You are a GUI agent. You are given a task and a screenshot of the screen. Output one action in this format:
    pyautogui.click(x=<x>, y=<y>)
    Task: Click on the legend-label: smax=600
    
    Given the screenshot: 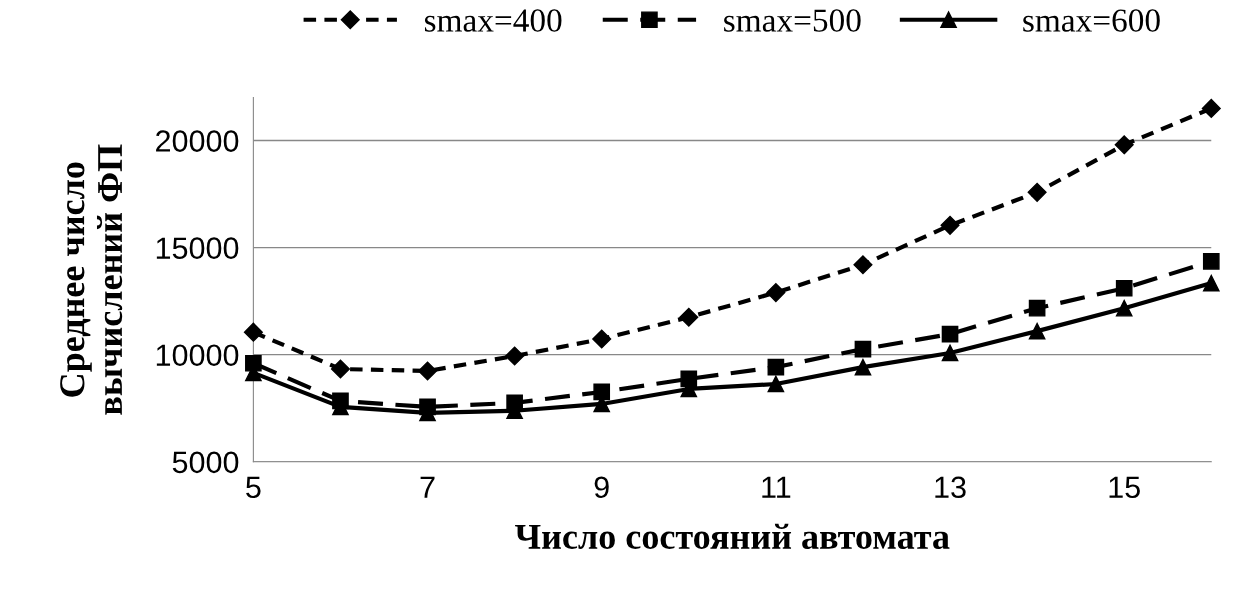 What is the action you would take?
    pyautogui.click(x=1091, y=20)
    